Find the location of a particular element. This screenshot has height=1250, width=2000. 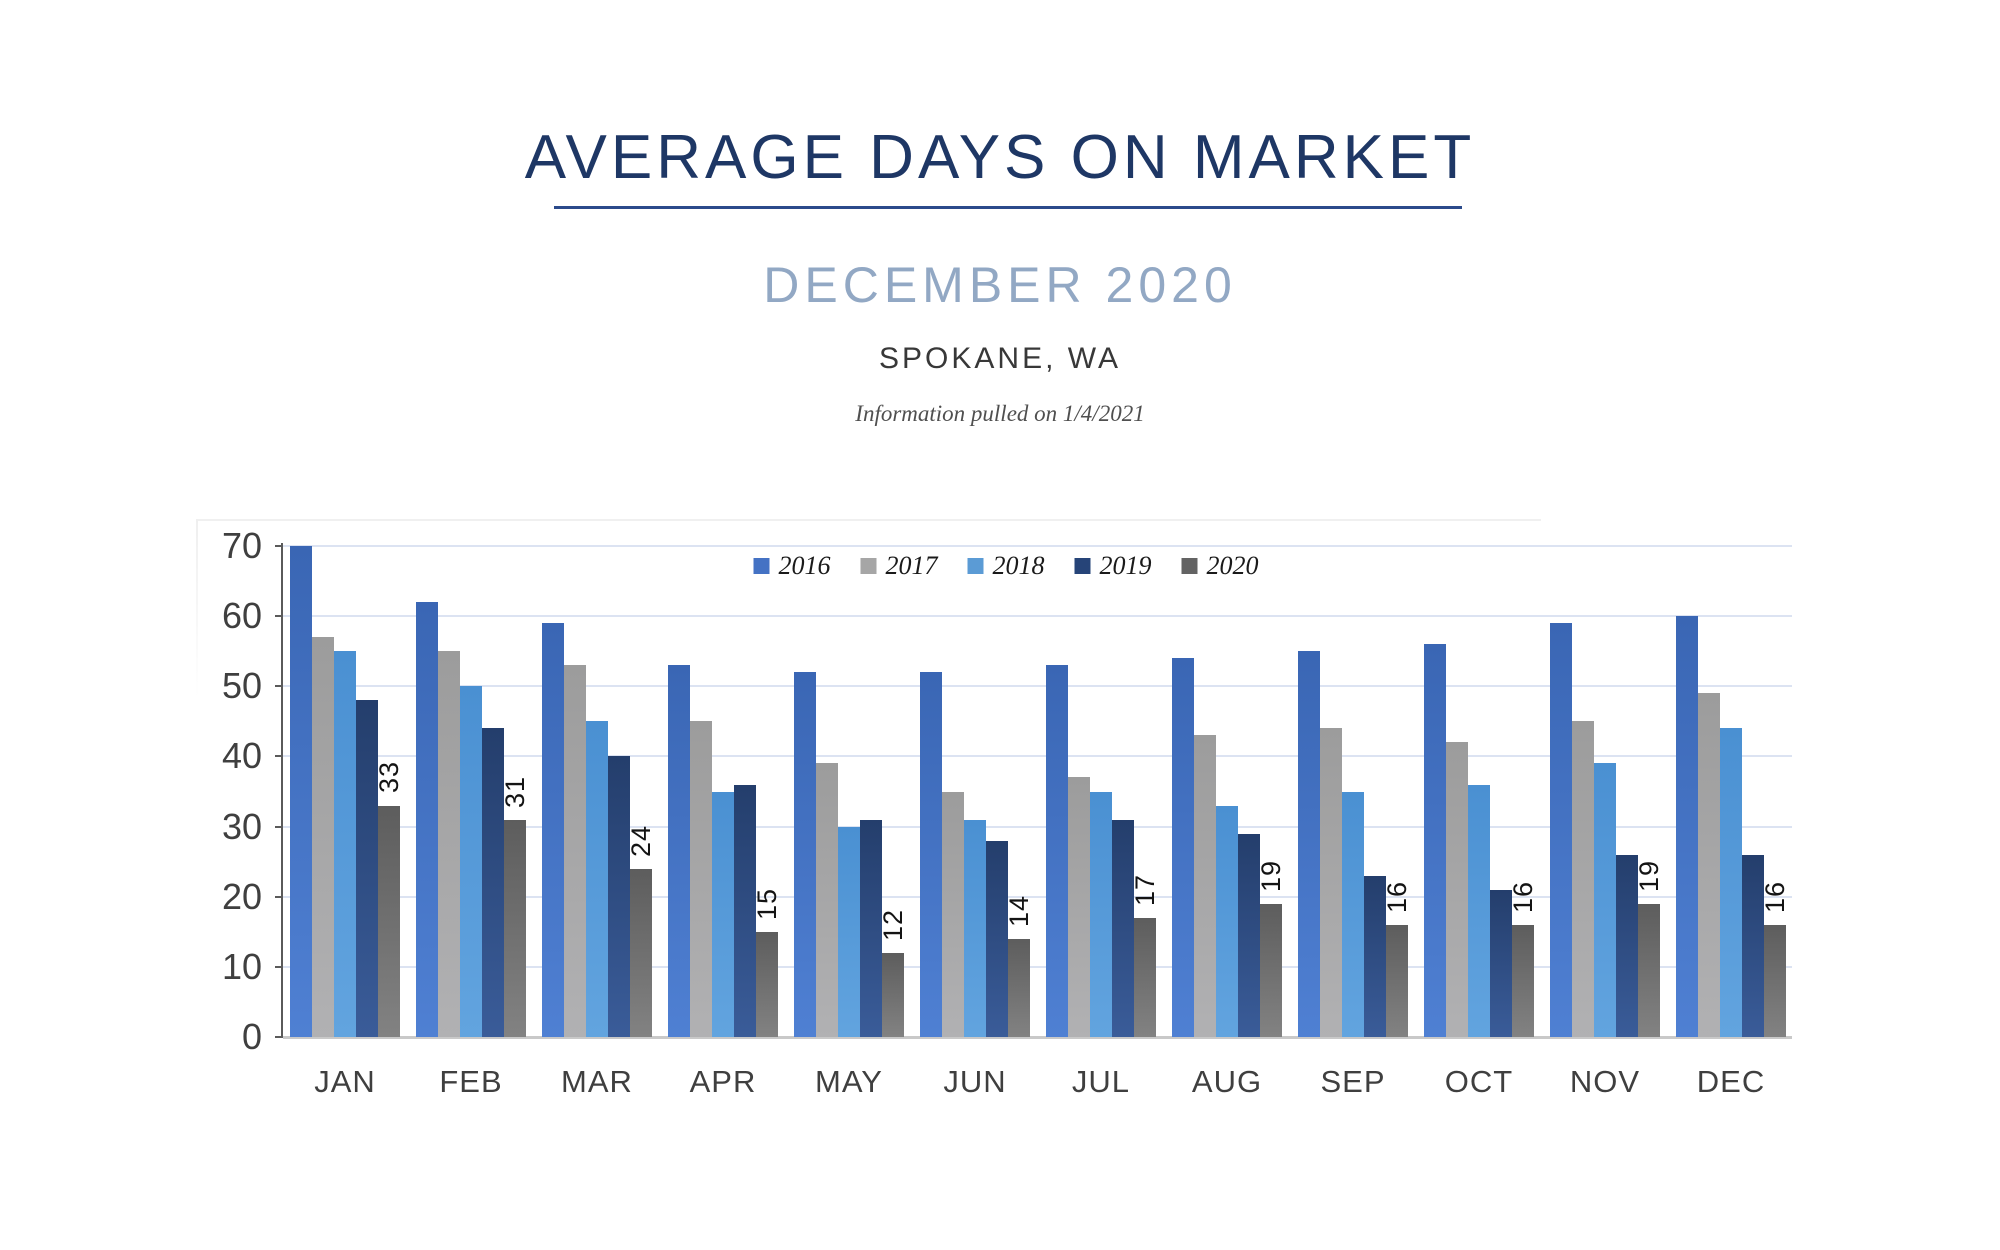

legend-label-2016: 2016 is located at coordinates (804, 565).